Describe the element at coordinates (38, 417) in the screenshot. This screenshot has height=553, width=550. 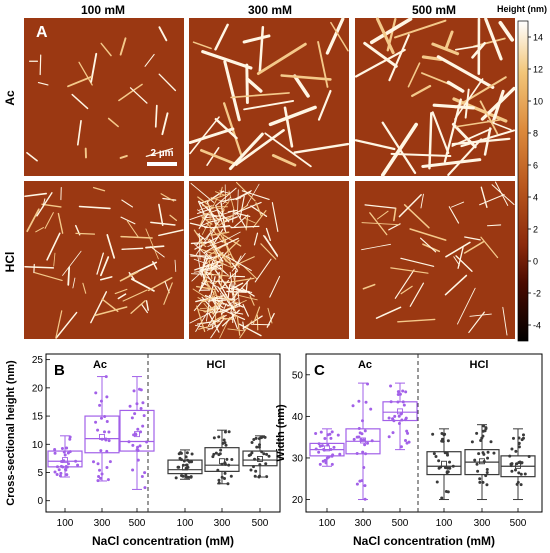
I see `y-tick-label: 15` at that location.